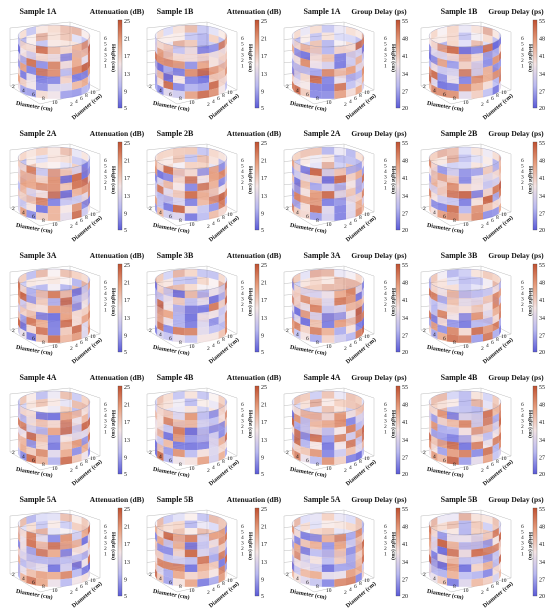 The image size is (550, 610). What do you see at coordinates (264, 319) in the screenshot?
I see `colorbar-tick-label: 13` at bounding box center [264, 319].